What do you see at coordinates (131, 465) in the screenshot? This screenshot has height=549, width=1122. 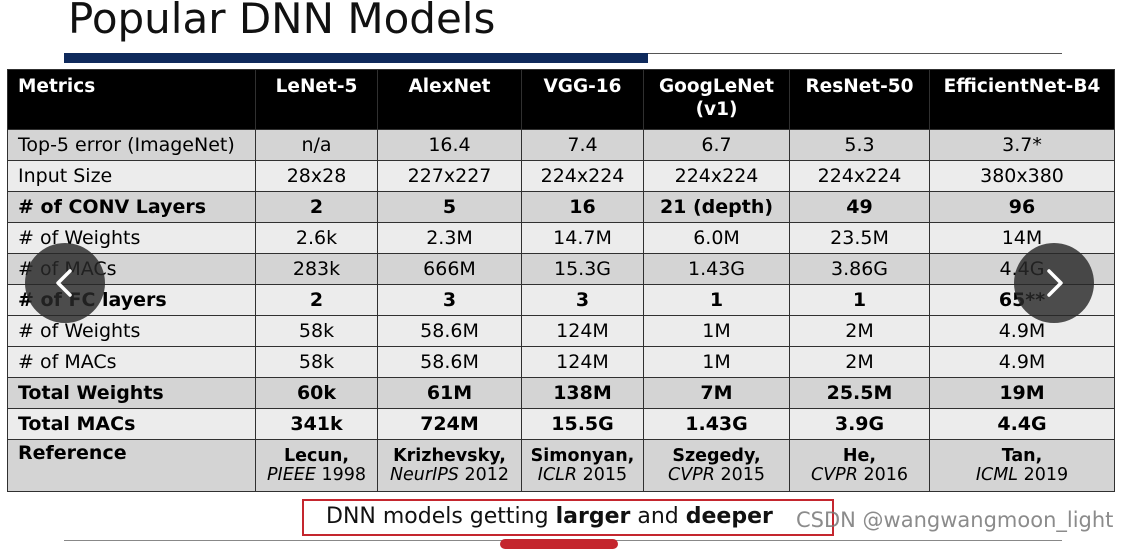 I see `reference-label: Reference` at bounding box center [131, 465].